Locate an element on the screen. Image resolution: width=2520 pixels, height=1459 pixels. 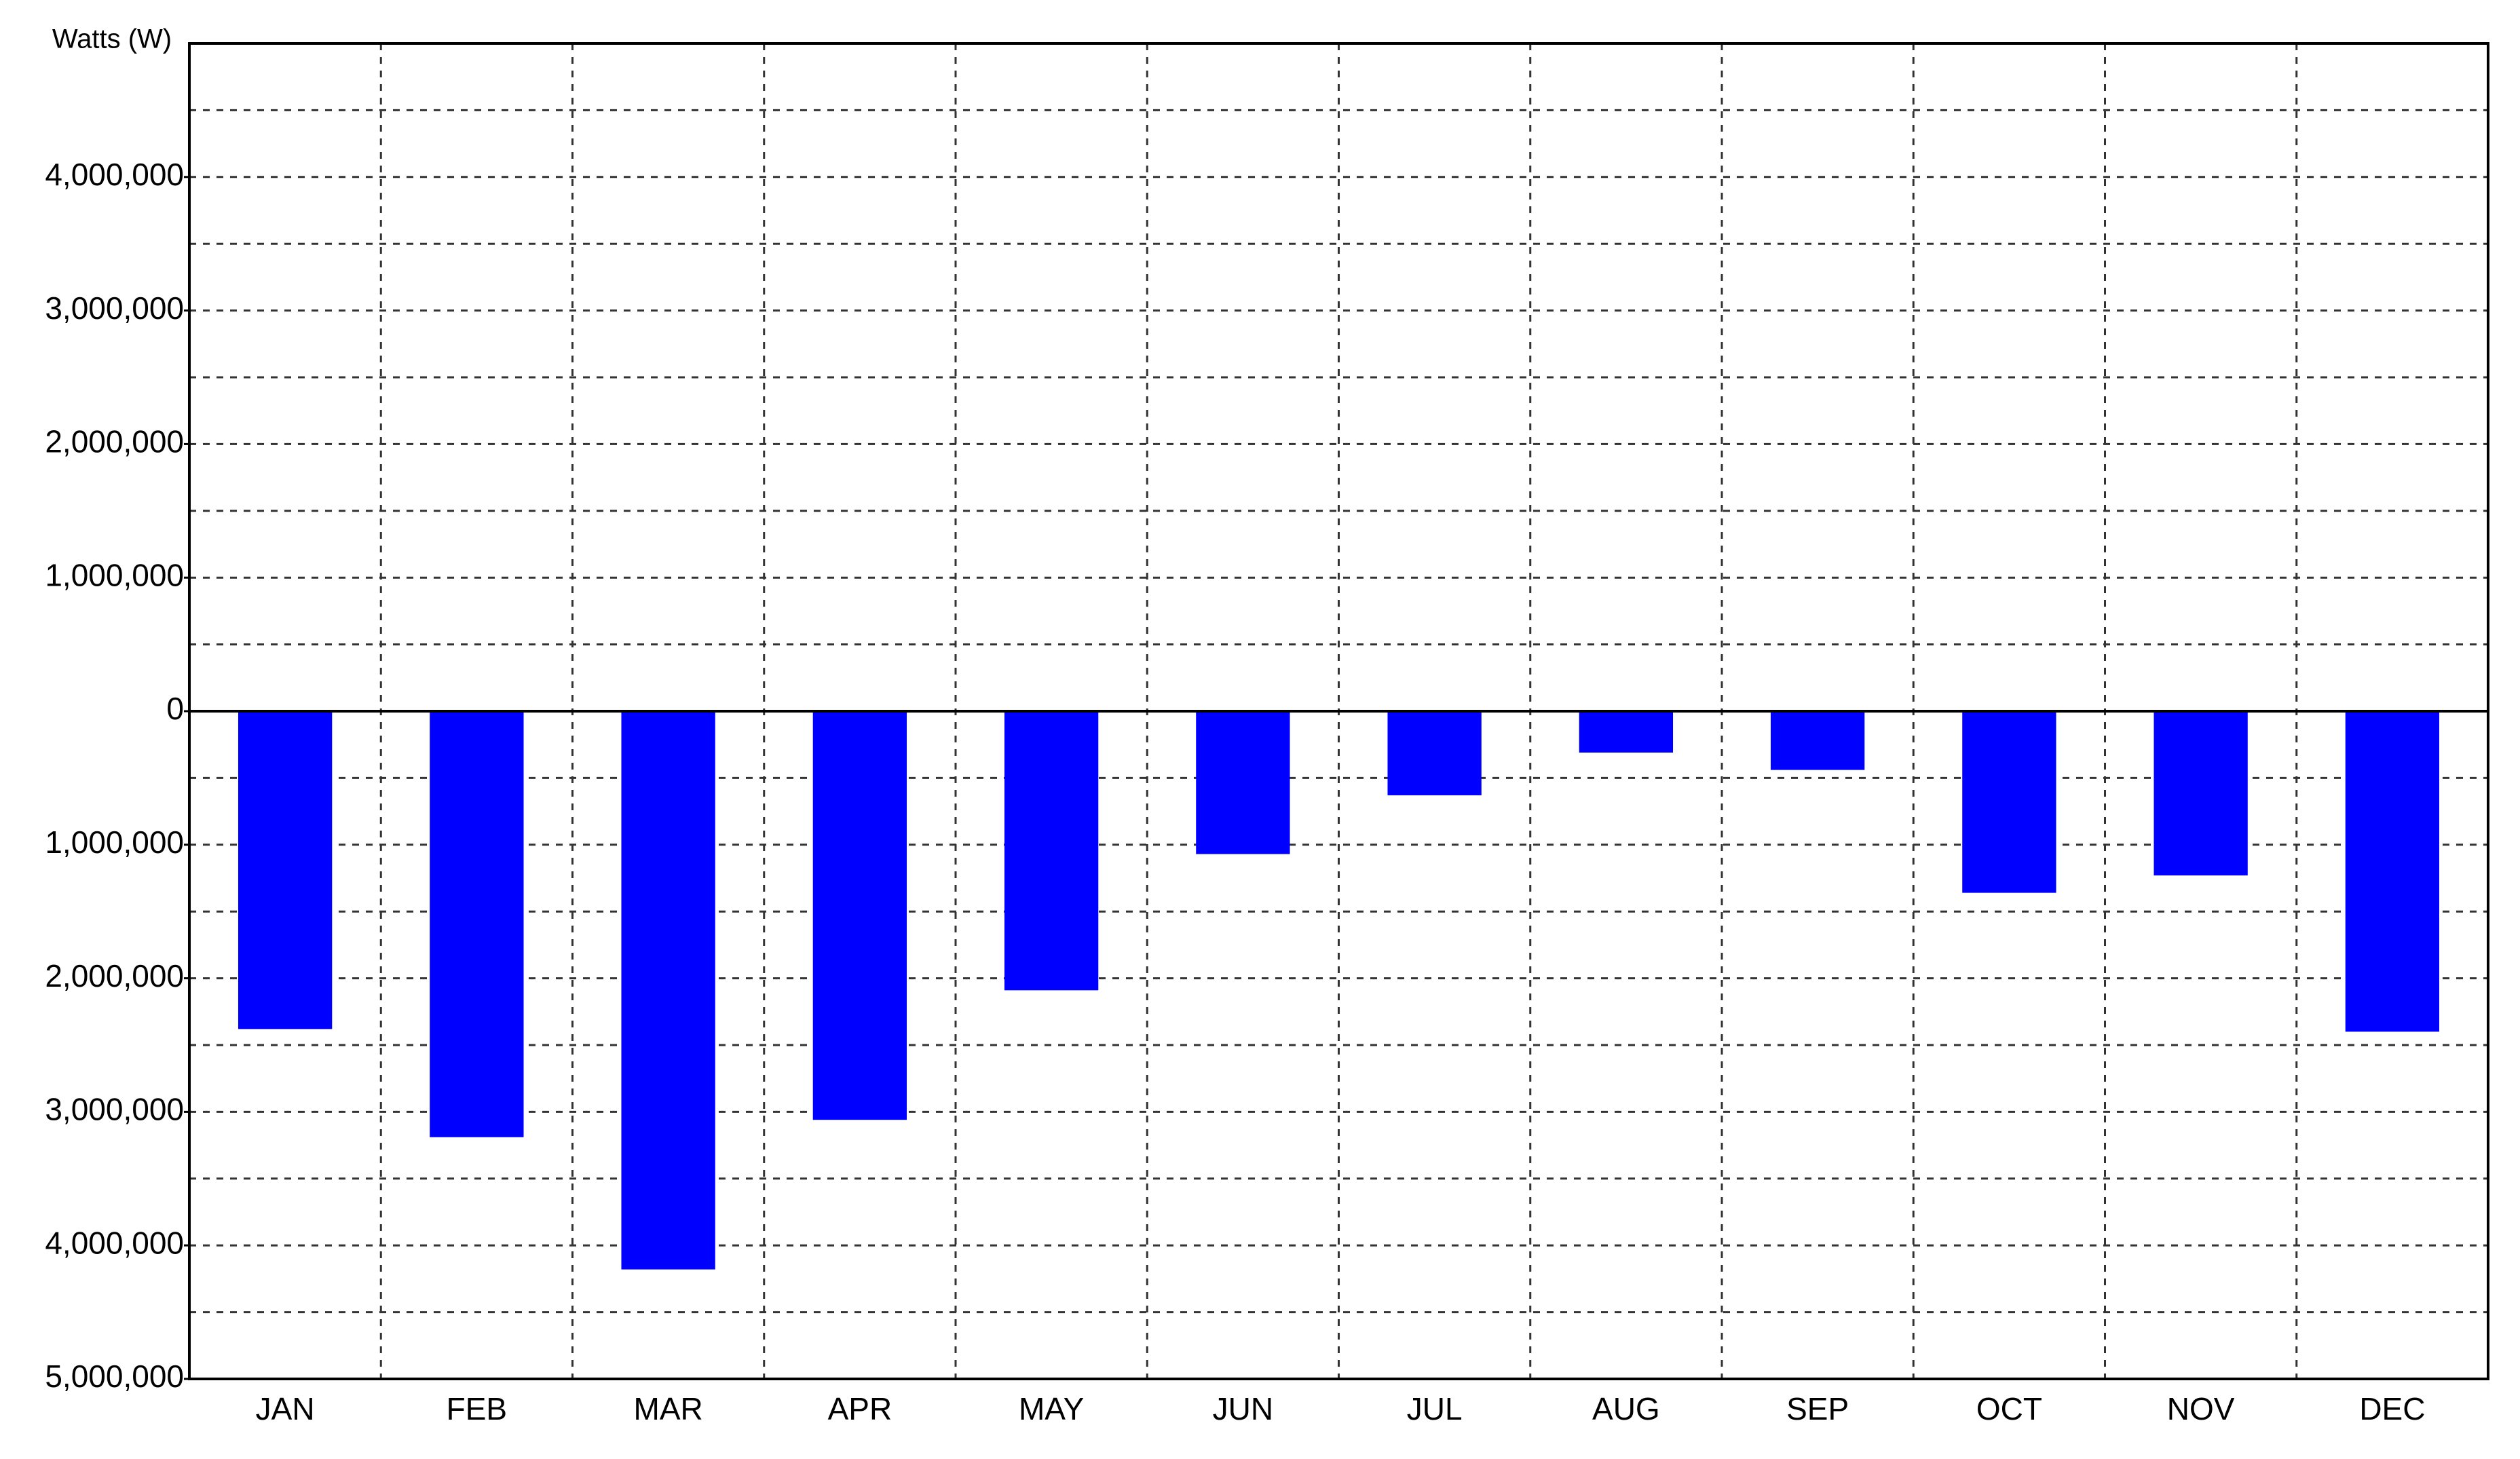
x-tick-label: JAN is located at coordinates (285, 1408).